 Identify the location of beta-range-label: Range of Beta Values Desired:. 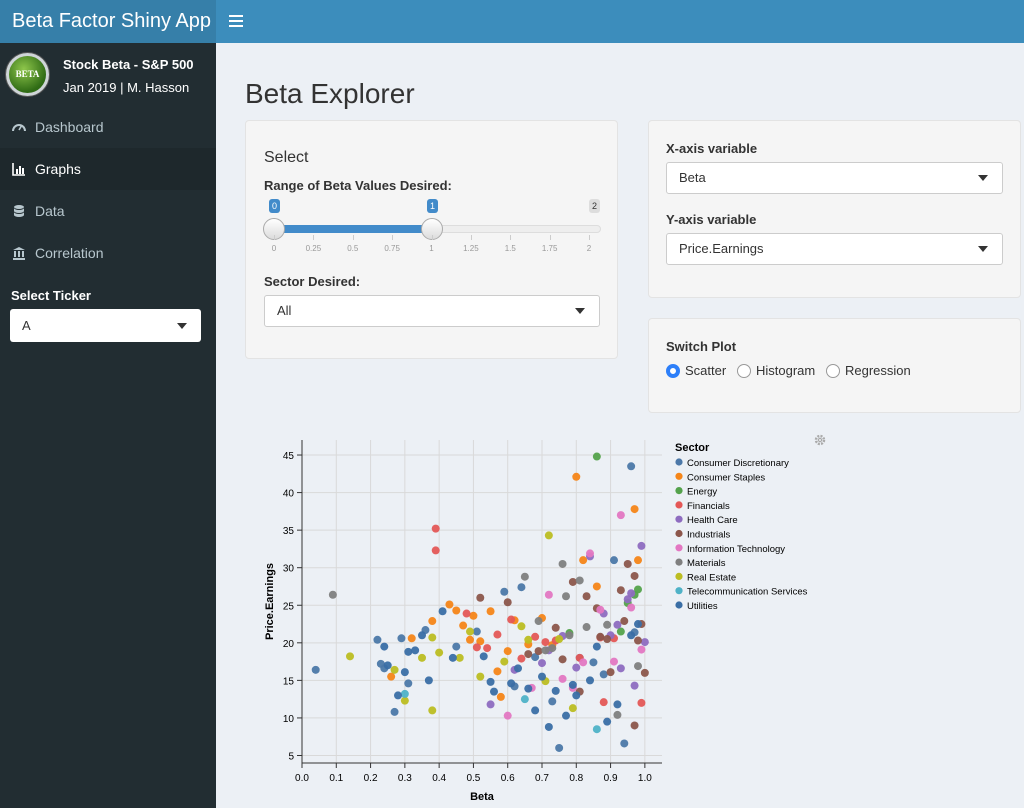
(358, 185).